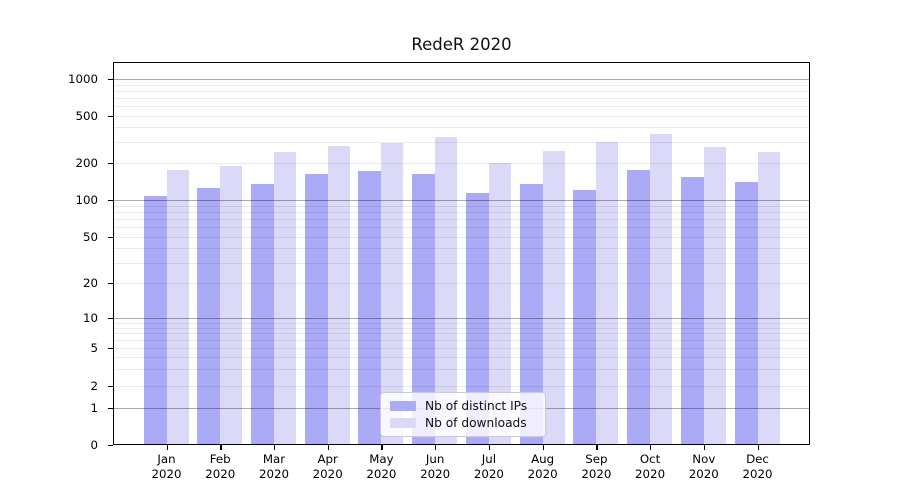 The width and height of the screenshot is (900, 500). Describe the element at coordinates (86, 163) in the screenshot. I see `y-tick-label: 200` at that location.